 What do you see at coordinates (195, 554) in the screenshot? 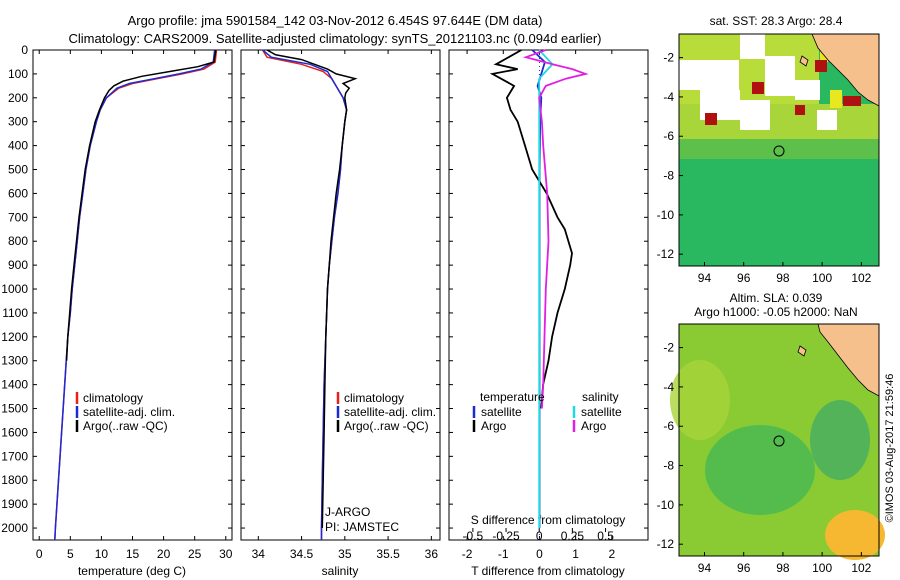
I see `x-tick-label: 25` at bounding box center [195, 554].